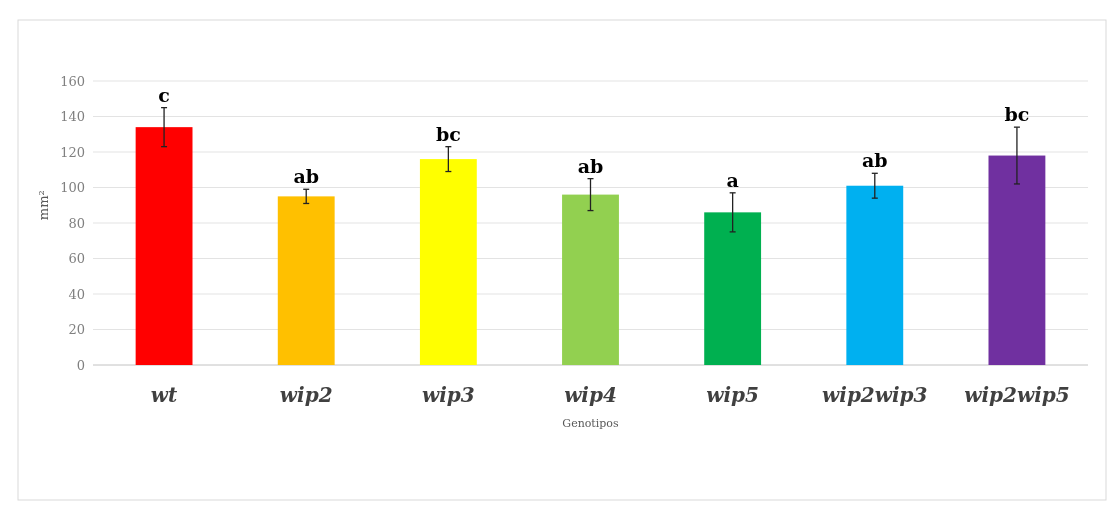 The width and height of the screenshot is (1118, 513). What do you see at coordinates (72, 81) in the screenshot?
I see `y-tick-label: 160` at bounding box center [72, 81].